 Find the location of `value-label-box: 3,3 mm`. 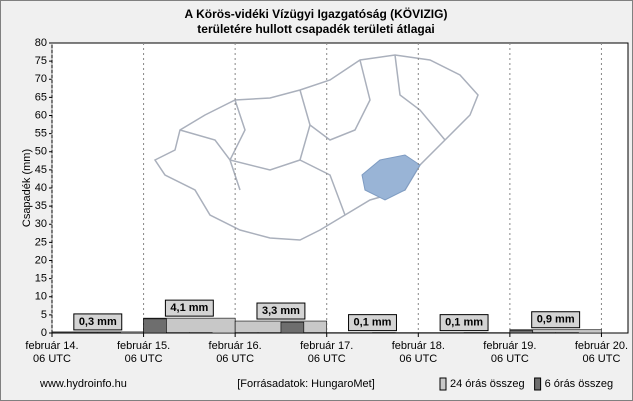

value-label-box: 3,3 mm is located at coordinates (281, 311).